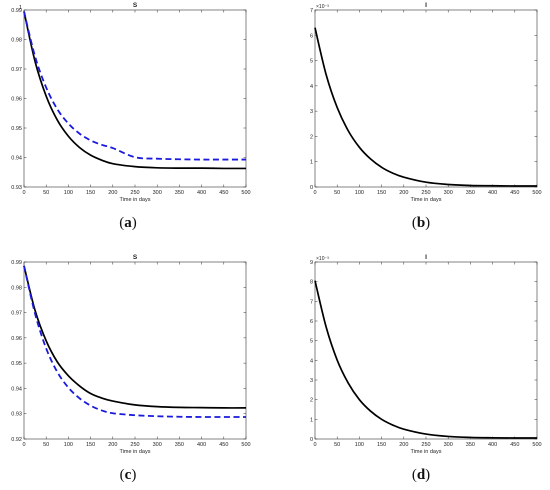 The height and width of the screenshot is (490, 550). What do you see at coordinates (425, 193) in the screenshot?
I see `x-tick-label-b-250: 250` at bounding box center [425, 193].